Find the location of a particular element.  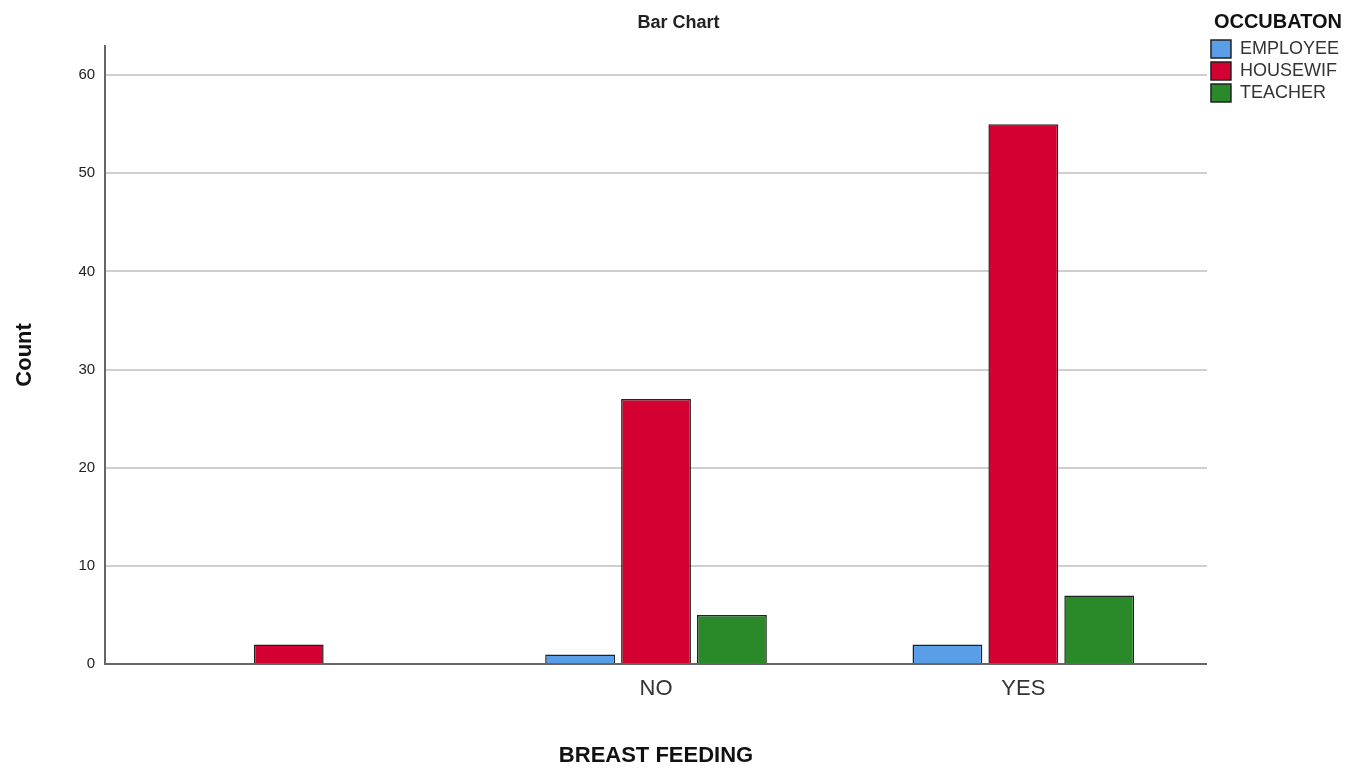

x-tick-label: YES is located at coordinates (1023, 688).